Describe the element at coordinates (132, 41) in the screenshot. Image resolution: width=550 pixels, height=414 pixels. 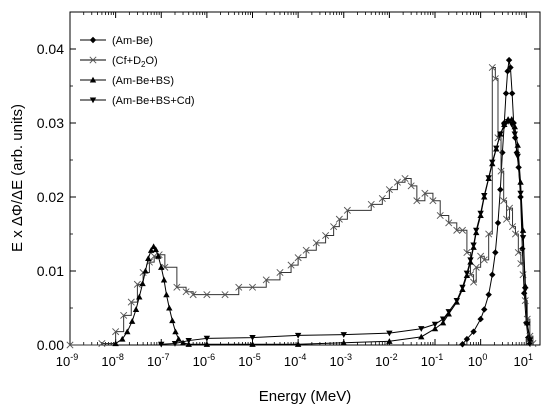
I see `legend-label: (Am-Be)` at that location.